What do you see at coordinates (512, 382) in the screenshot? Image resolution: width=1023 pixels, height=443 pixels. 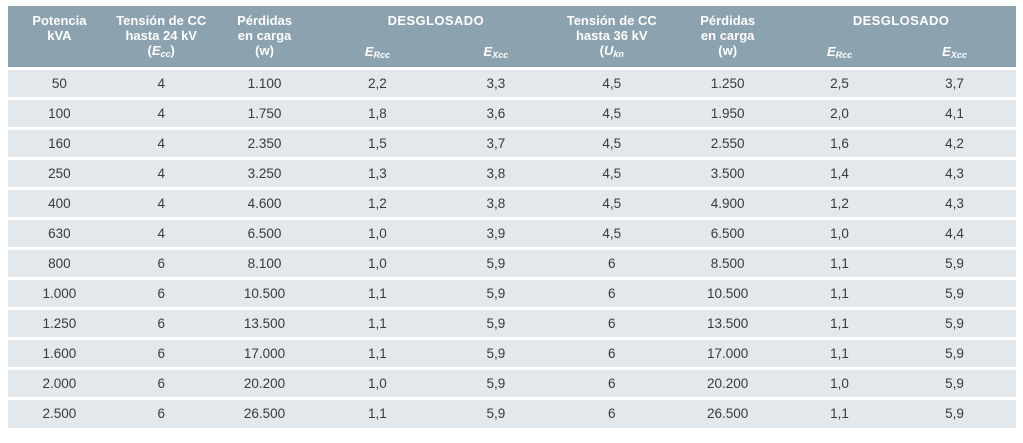 I see `table-row: 2.000 6 20.200 1,0 5,9 6 20.200 1,0 5,9` at bounding box center [512, 382].